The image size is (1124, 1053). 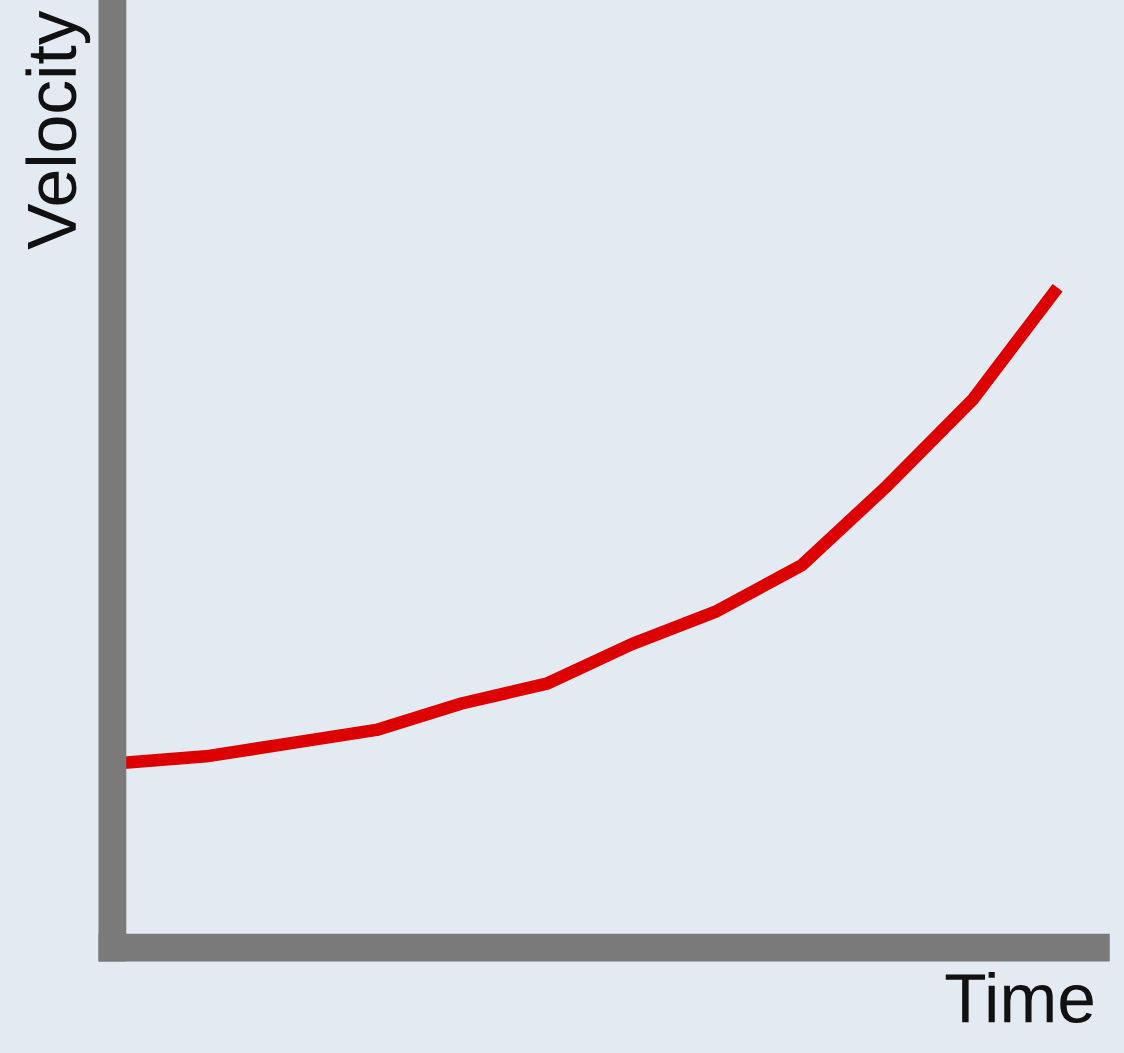 I want to click on x-axis-title: Time, so click(x=1019, y=998).